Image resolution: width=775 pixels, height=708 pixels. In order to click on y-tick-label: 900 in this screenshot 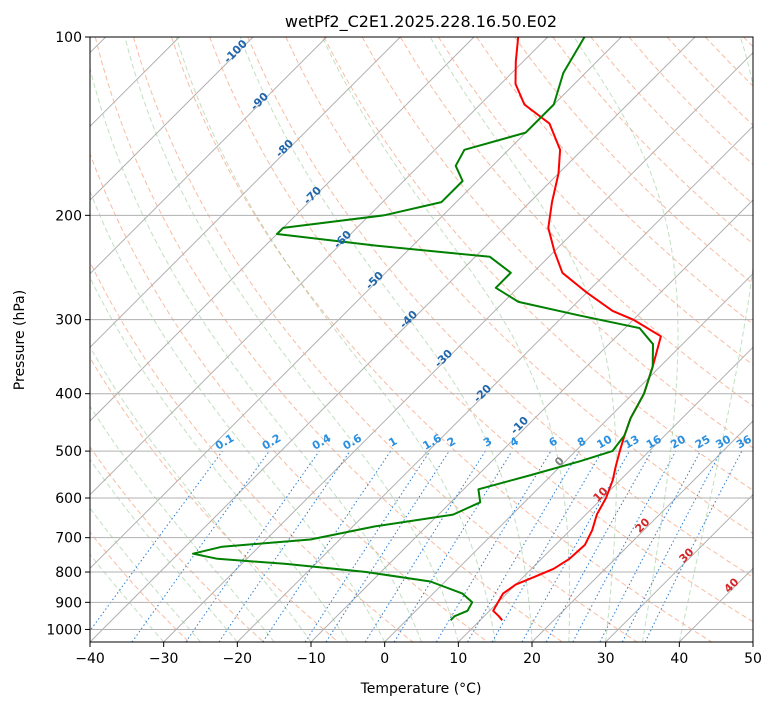, I will do `click(68, 603)`.